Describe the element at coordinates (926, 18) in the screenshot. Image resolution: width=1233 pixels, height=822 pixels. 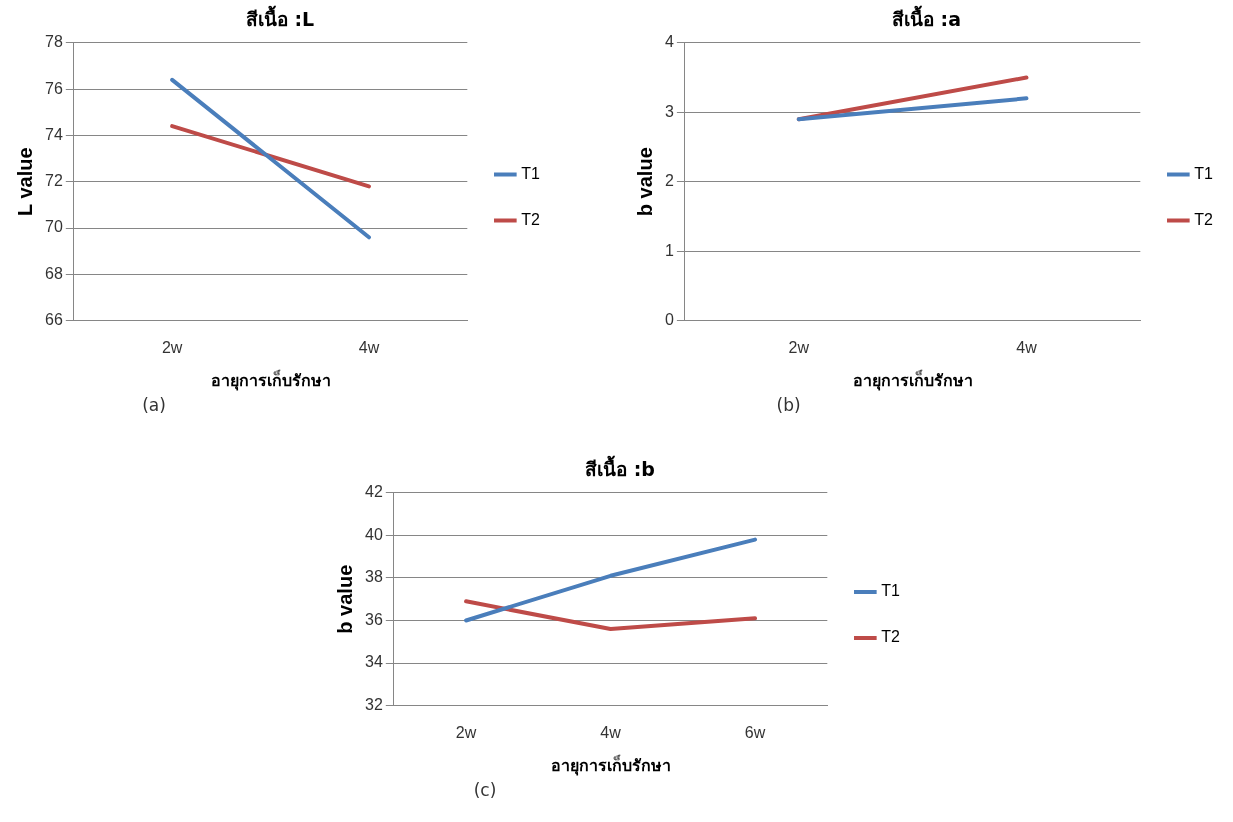
I see `chart-title: สีเนื้อ :a` at that location.